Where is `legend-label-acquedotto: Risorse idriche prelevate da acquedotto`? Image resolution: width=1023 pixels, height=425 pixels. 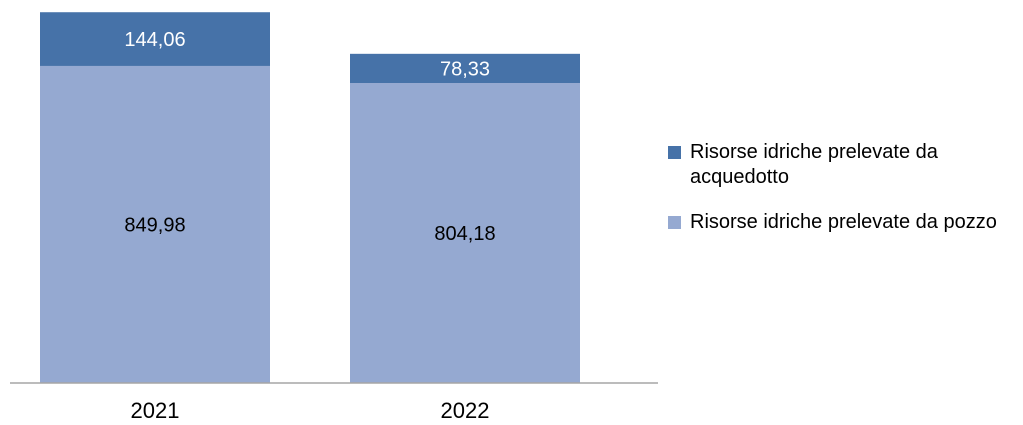 legend-label-acquedotto: Risorse idriche prelevate da acquedotto is located at coordinates (814, 164).